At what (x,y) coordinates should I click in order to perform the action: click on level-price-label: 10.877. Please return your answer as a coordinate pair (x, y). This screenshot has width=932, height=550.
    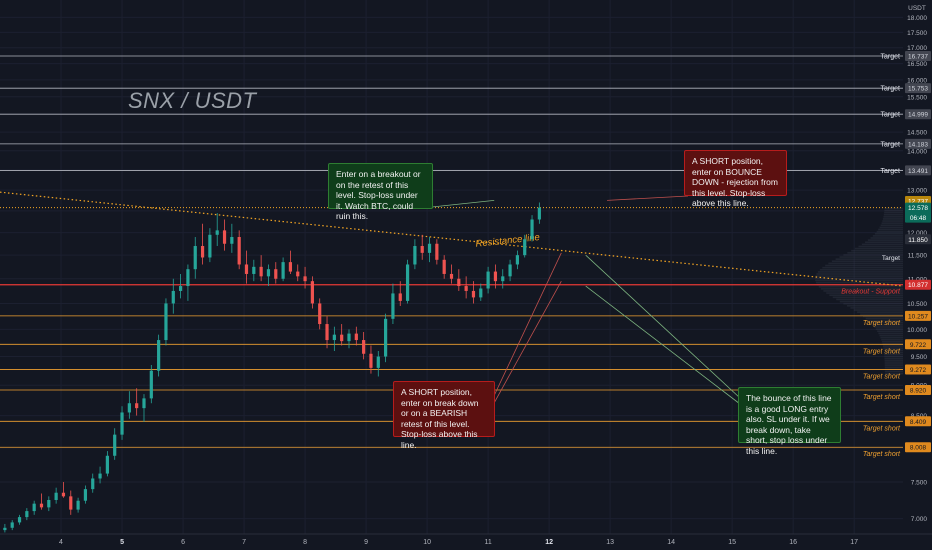
    Looking at the image, I should click on (918, 285).